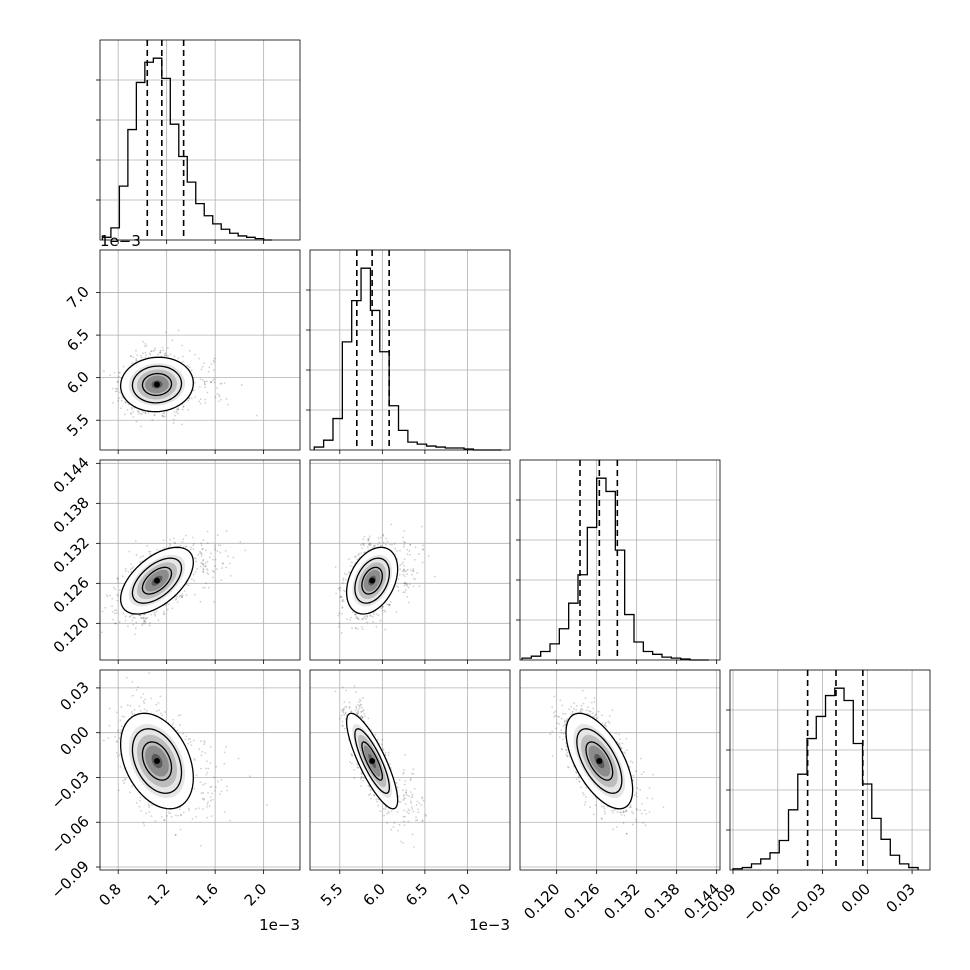 This screenshot has width=970, height=970. I want to click on panel-background, so click(410, 560).